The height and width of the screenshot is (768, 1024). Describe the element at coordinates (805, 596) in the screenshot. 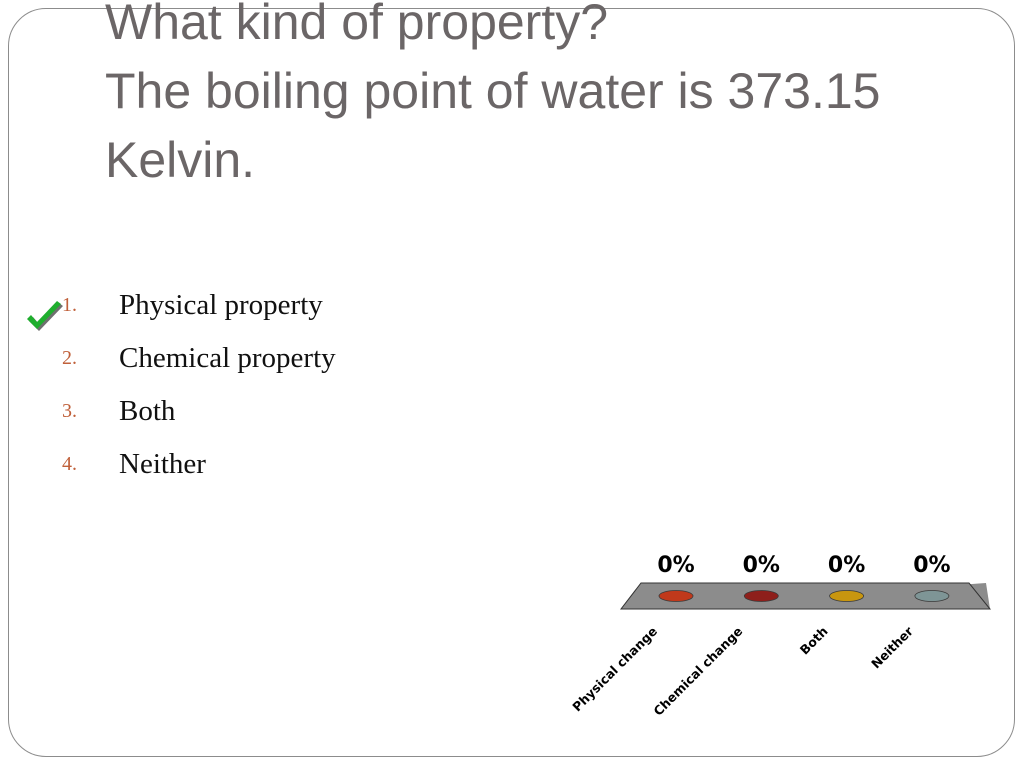

I see `chart-platform` at that location.